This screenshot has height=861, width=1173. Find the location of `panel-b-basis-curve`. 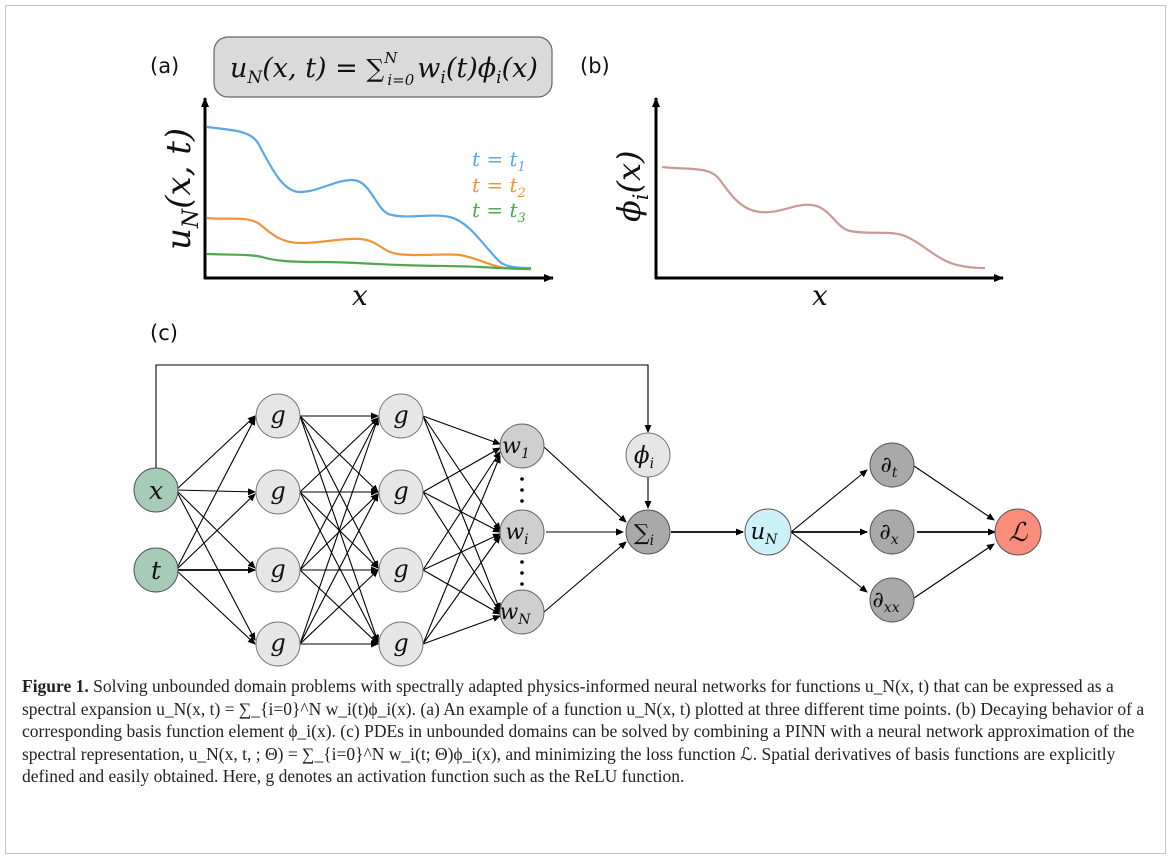

panel-b-basis-curve is located at coordinates (823, 217).